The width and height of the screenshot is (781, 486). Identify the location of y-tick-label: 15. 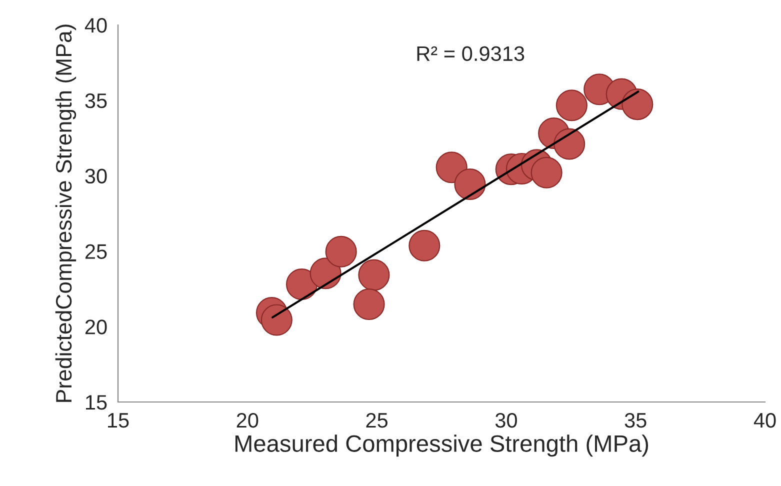
(96, 402).